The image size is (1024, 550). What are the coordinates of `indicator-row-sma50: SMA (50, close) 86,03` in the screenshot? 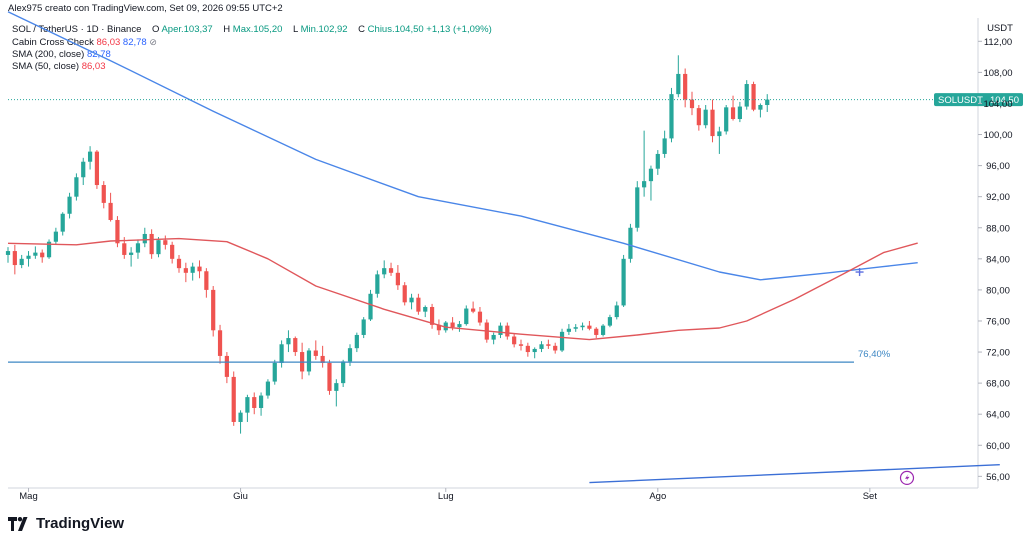 It's located at (252, 67).